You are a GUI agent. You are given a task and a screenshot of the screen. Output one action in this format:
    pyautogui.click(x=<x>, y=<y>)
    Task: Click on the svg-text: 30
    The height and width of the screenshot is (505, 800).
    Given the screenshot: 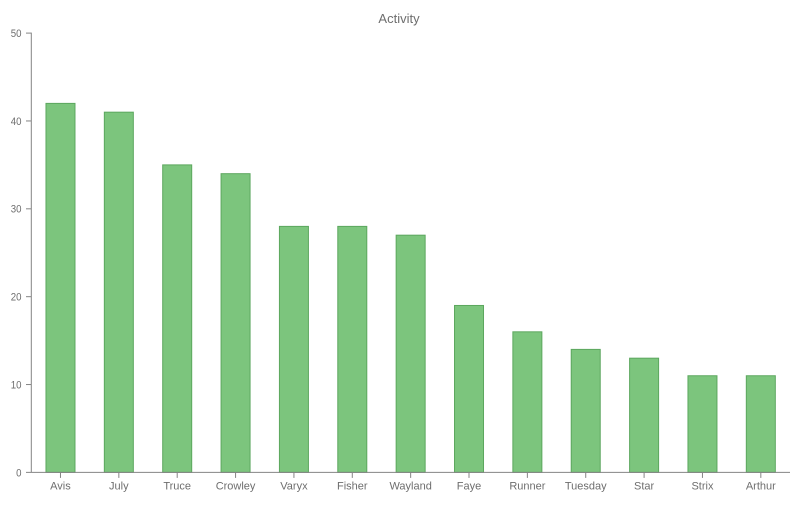 What is the action you would take?
    pyautogui.click(x=16, y=210)
    